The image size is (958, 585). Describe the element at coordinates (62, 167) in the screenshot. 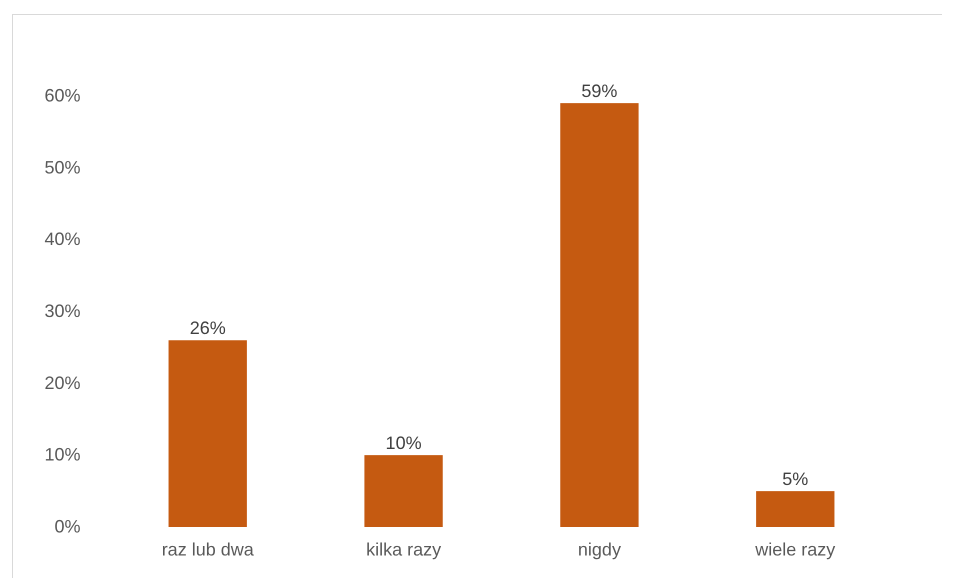

I see `y-tick-label: 50%` at that location.